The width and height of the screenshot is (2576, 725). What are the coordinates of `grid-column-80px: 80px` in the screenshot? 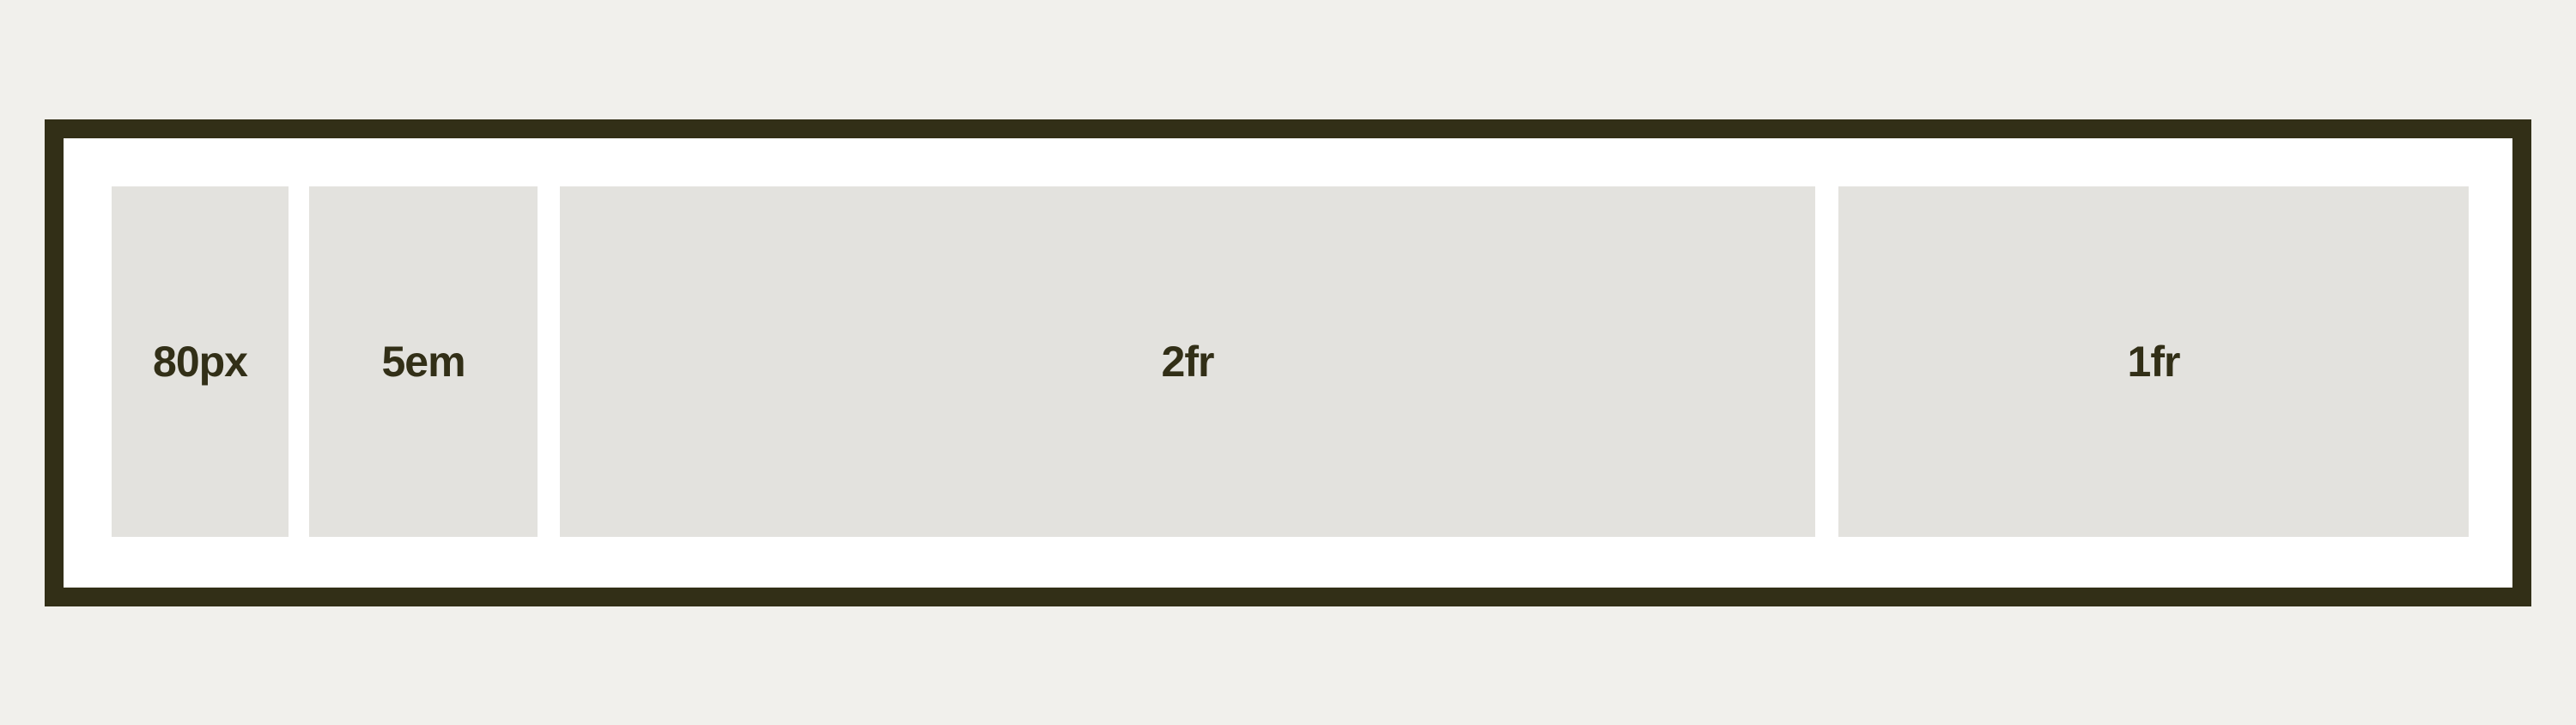 It's located at (201, 361).